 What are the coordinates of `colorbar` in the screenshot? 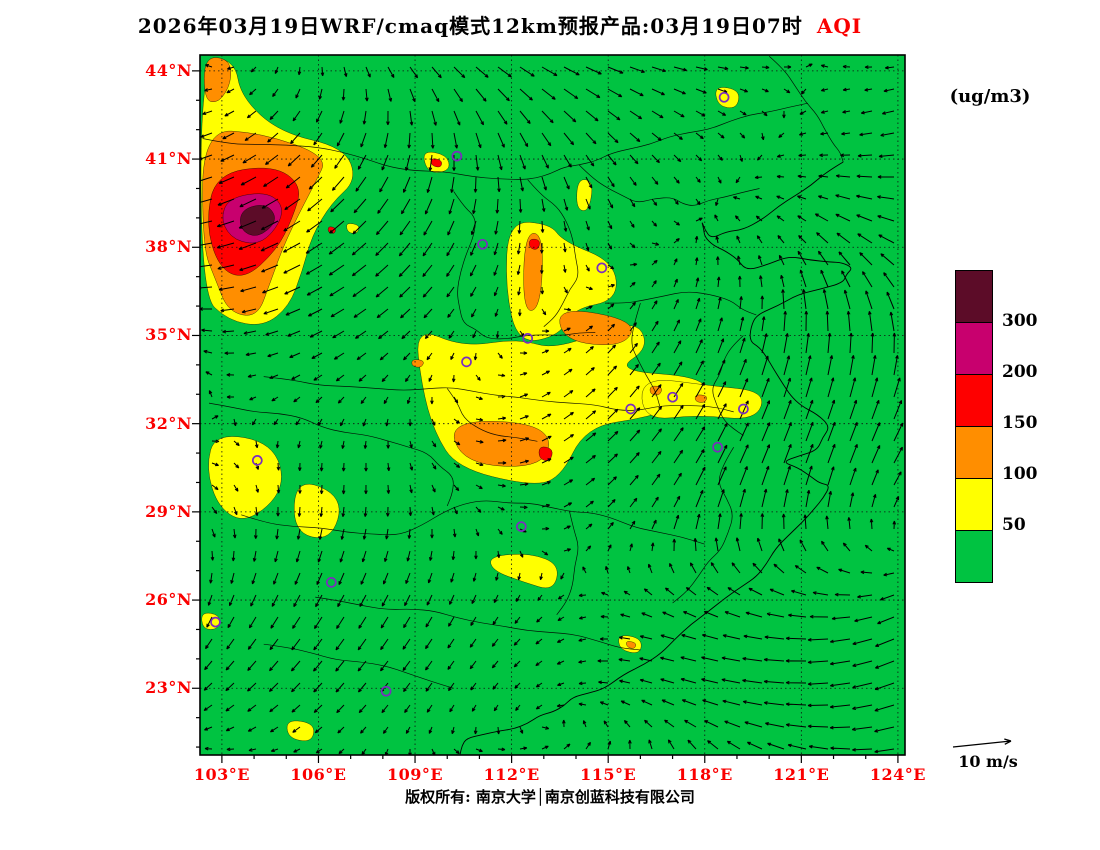 It's located at (974, 426).